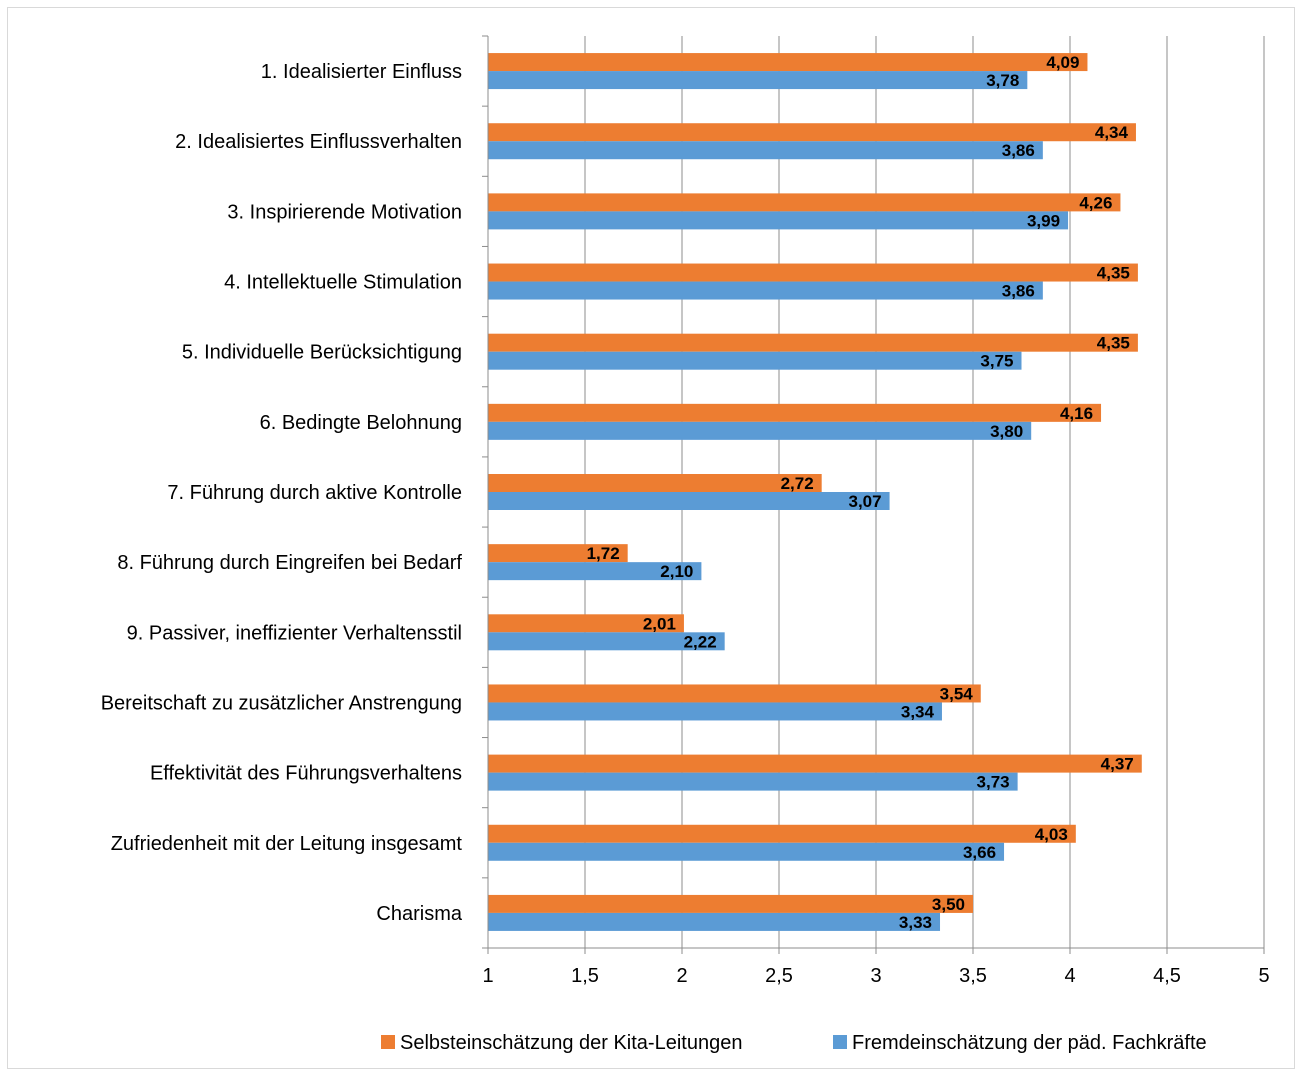  What do you see at coordinates (1117, 764) in the screenshot?
I see `data-label: 4,37` at bounding box center [1117, 764].